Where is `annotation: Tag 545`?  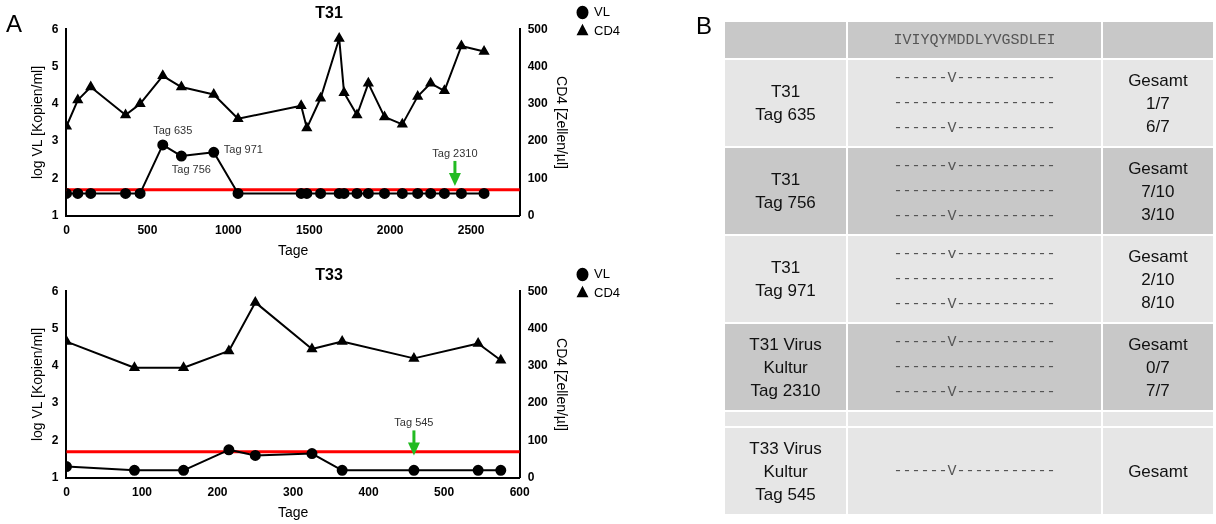
annotation: Tag 545 is located at coordinates (414, 422).